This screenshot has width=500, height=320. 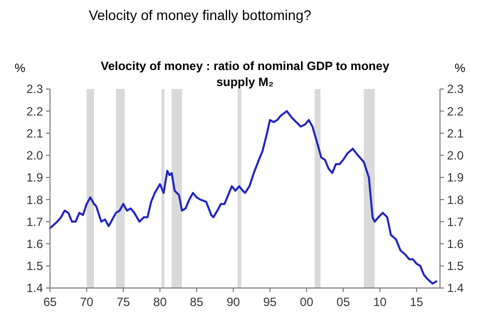 I want to click on y2-tick-label: 1.6, so click(x=455, y=243).